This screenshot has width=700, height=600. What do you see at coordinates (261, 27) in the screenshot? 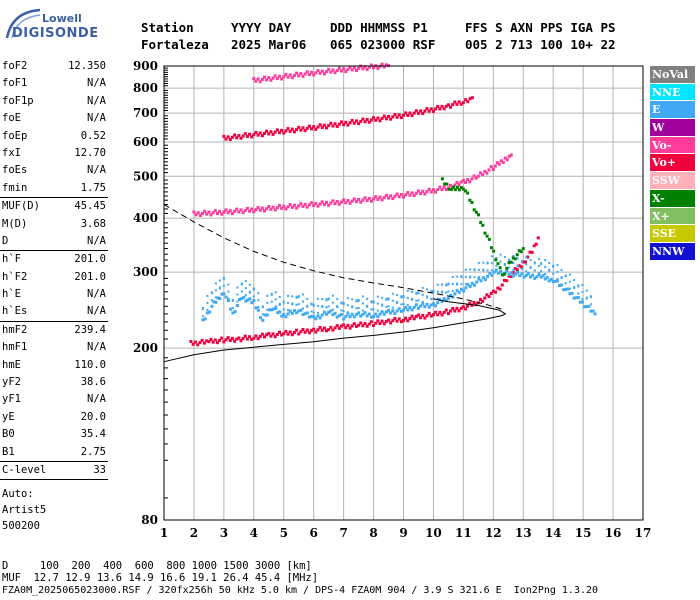
I see `header-date-label: YYYY DAY` at bounding box center [261, 27].